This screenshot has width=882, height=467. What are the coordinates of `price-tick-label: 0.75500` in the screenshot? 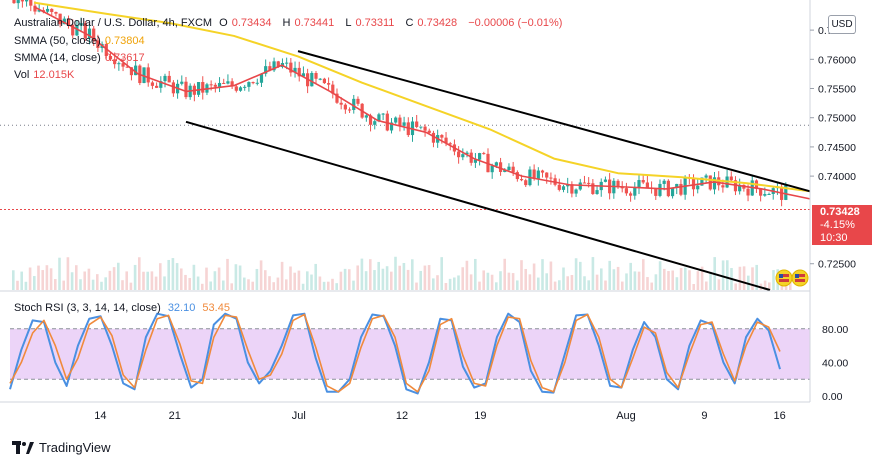 It's located at (837, 90).